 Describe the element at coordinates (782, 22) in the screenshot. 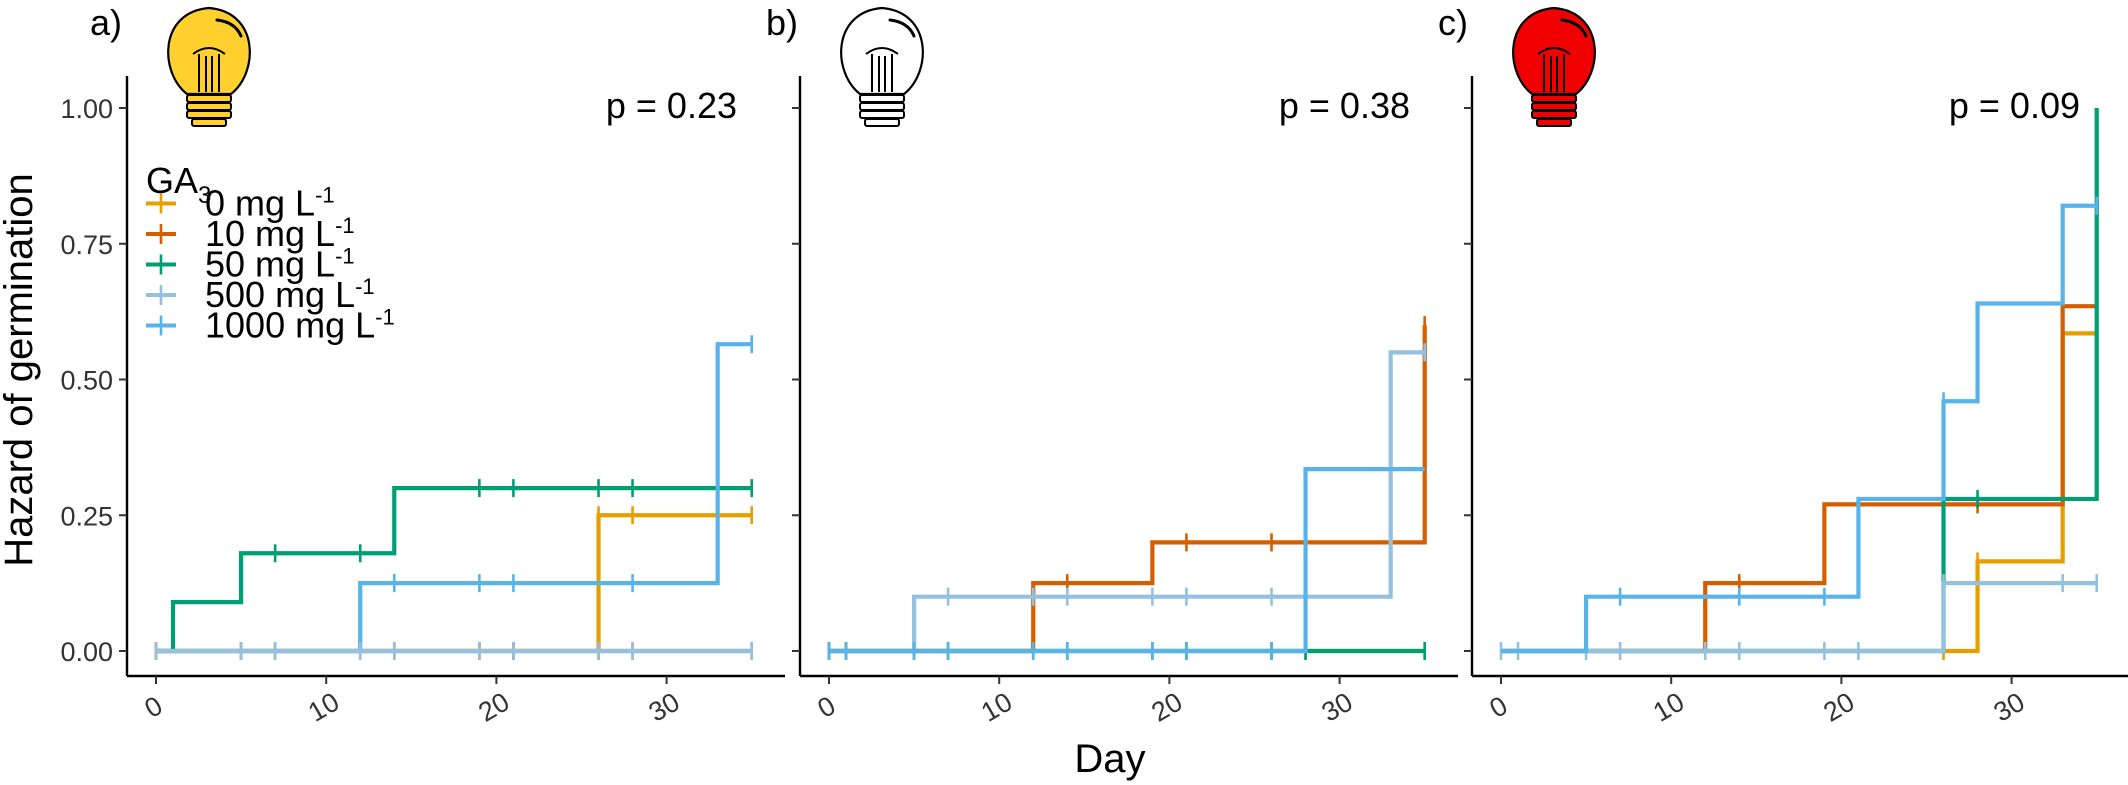

I see `panel-tag: b)` at that location.